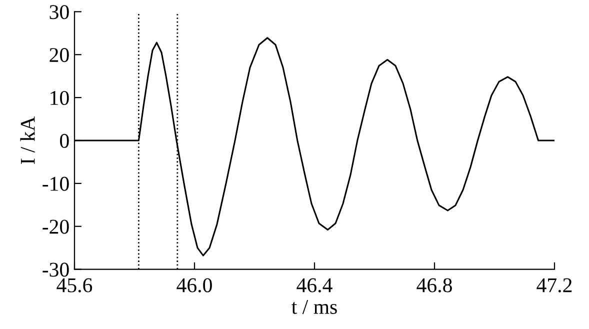  What do you see at coordinates (59, 12) in the screenshot?
I see `y-tick-label: 30` at bounding box center [59, 12].